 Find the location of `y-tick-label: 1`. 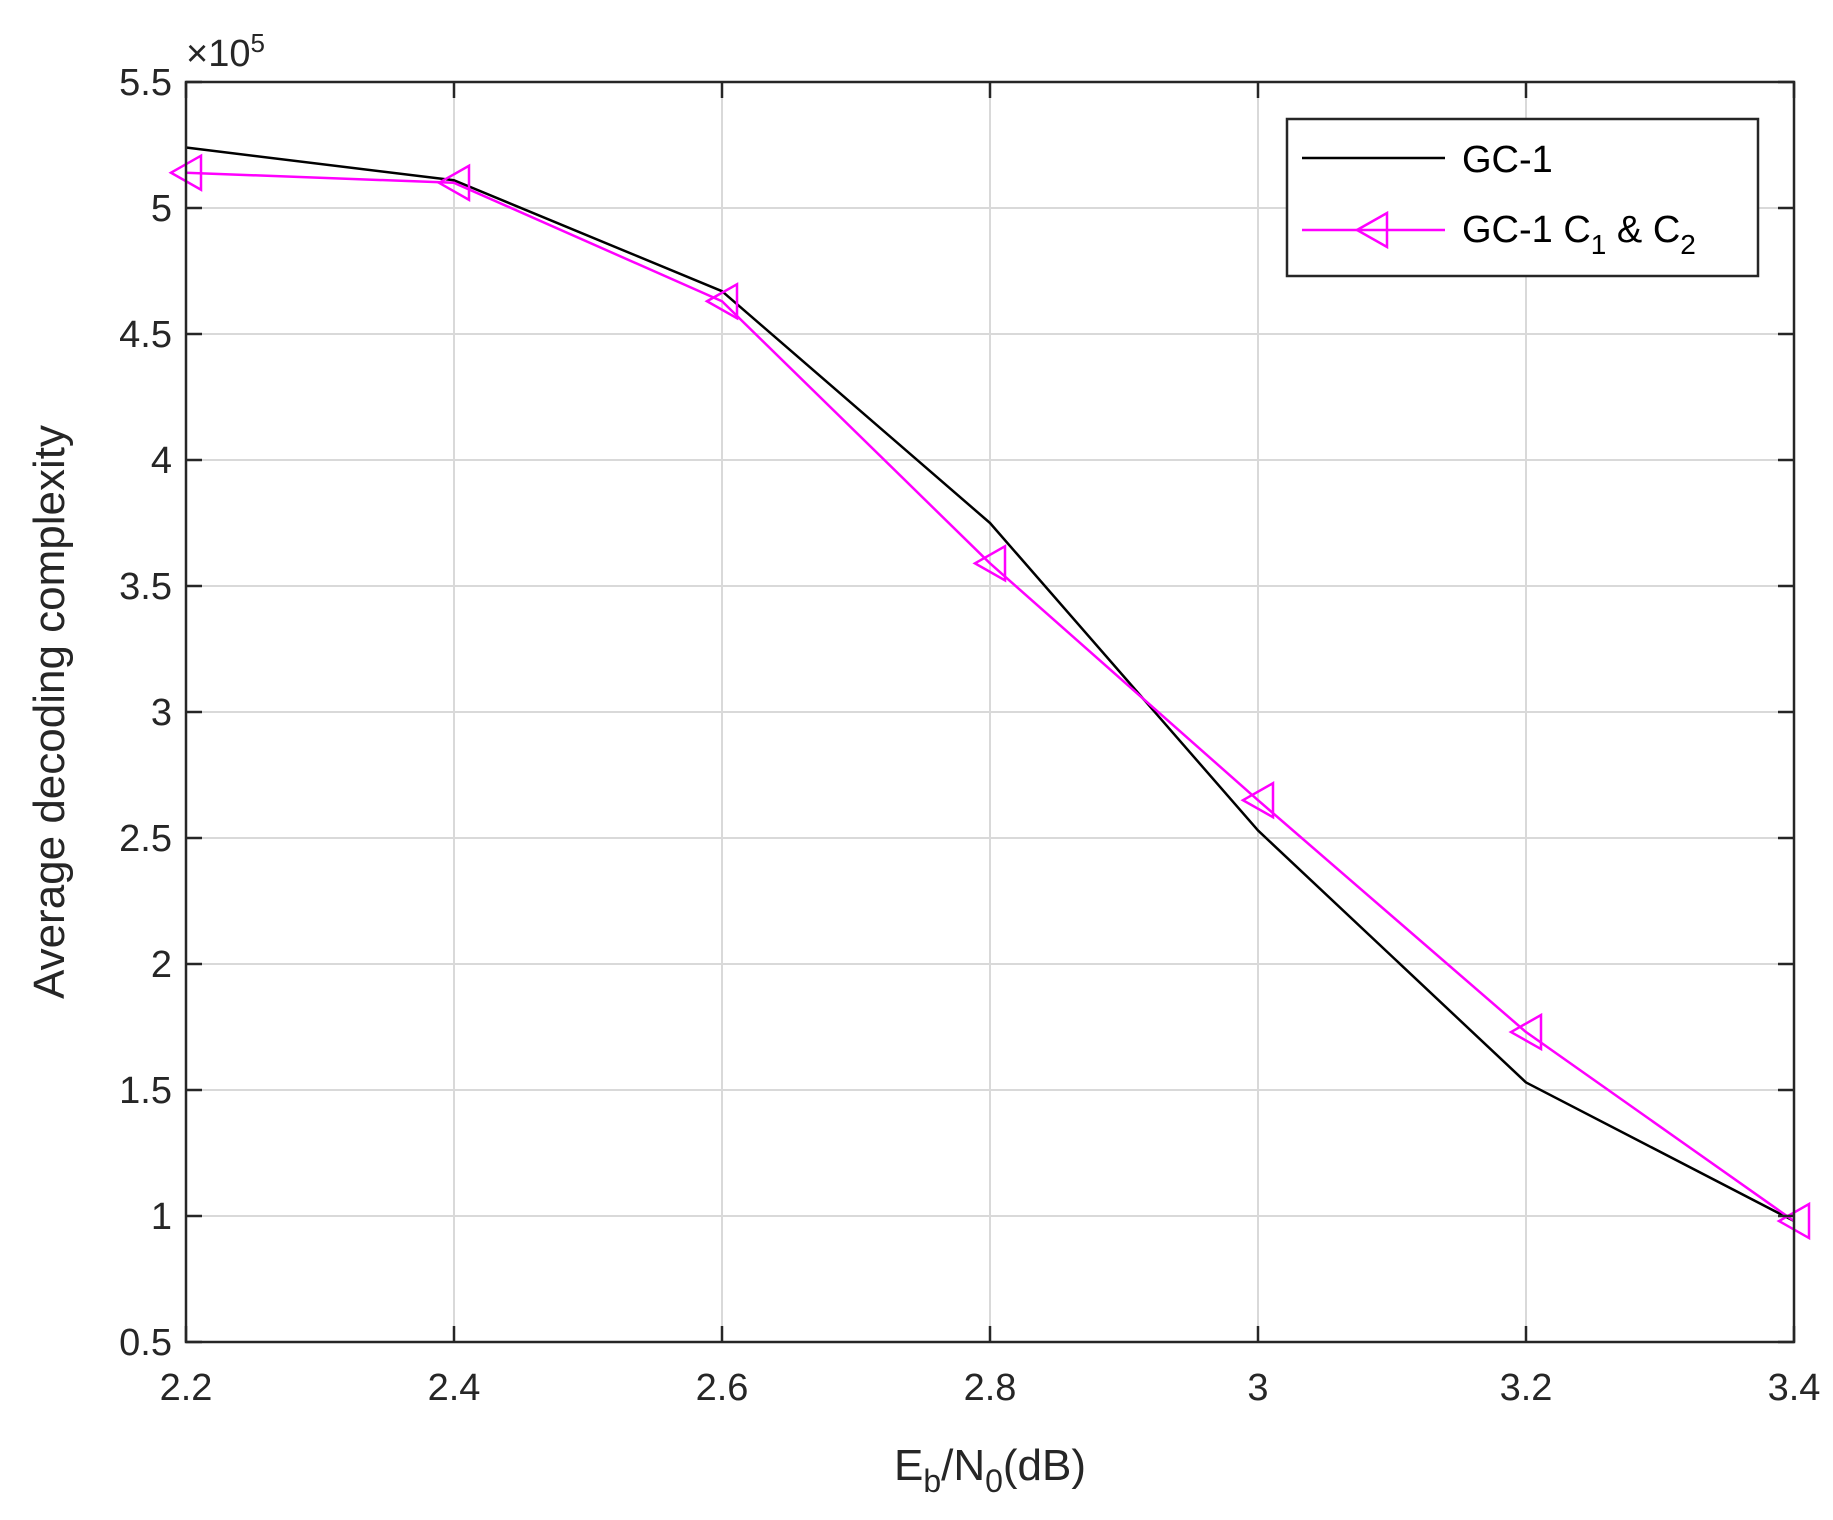

y-tick-label: 1 is located at coordinates (161, 1217).